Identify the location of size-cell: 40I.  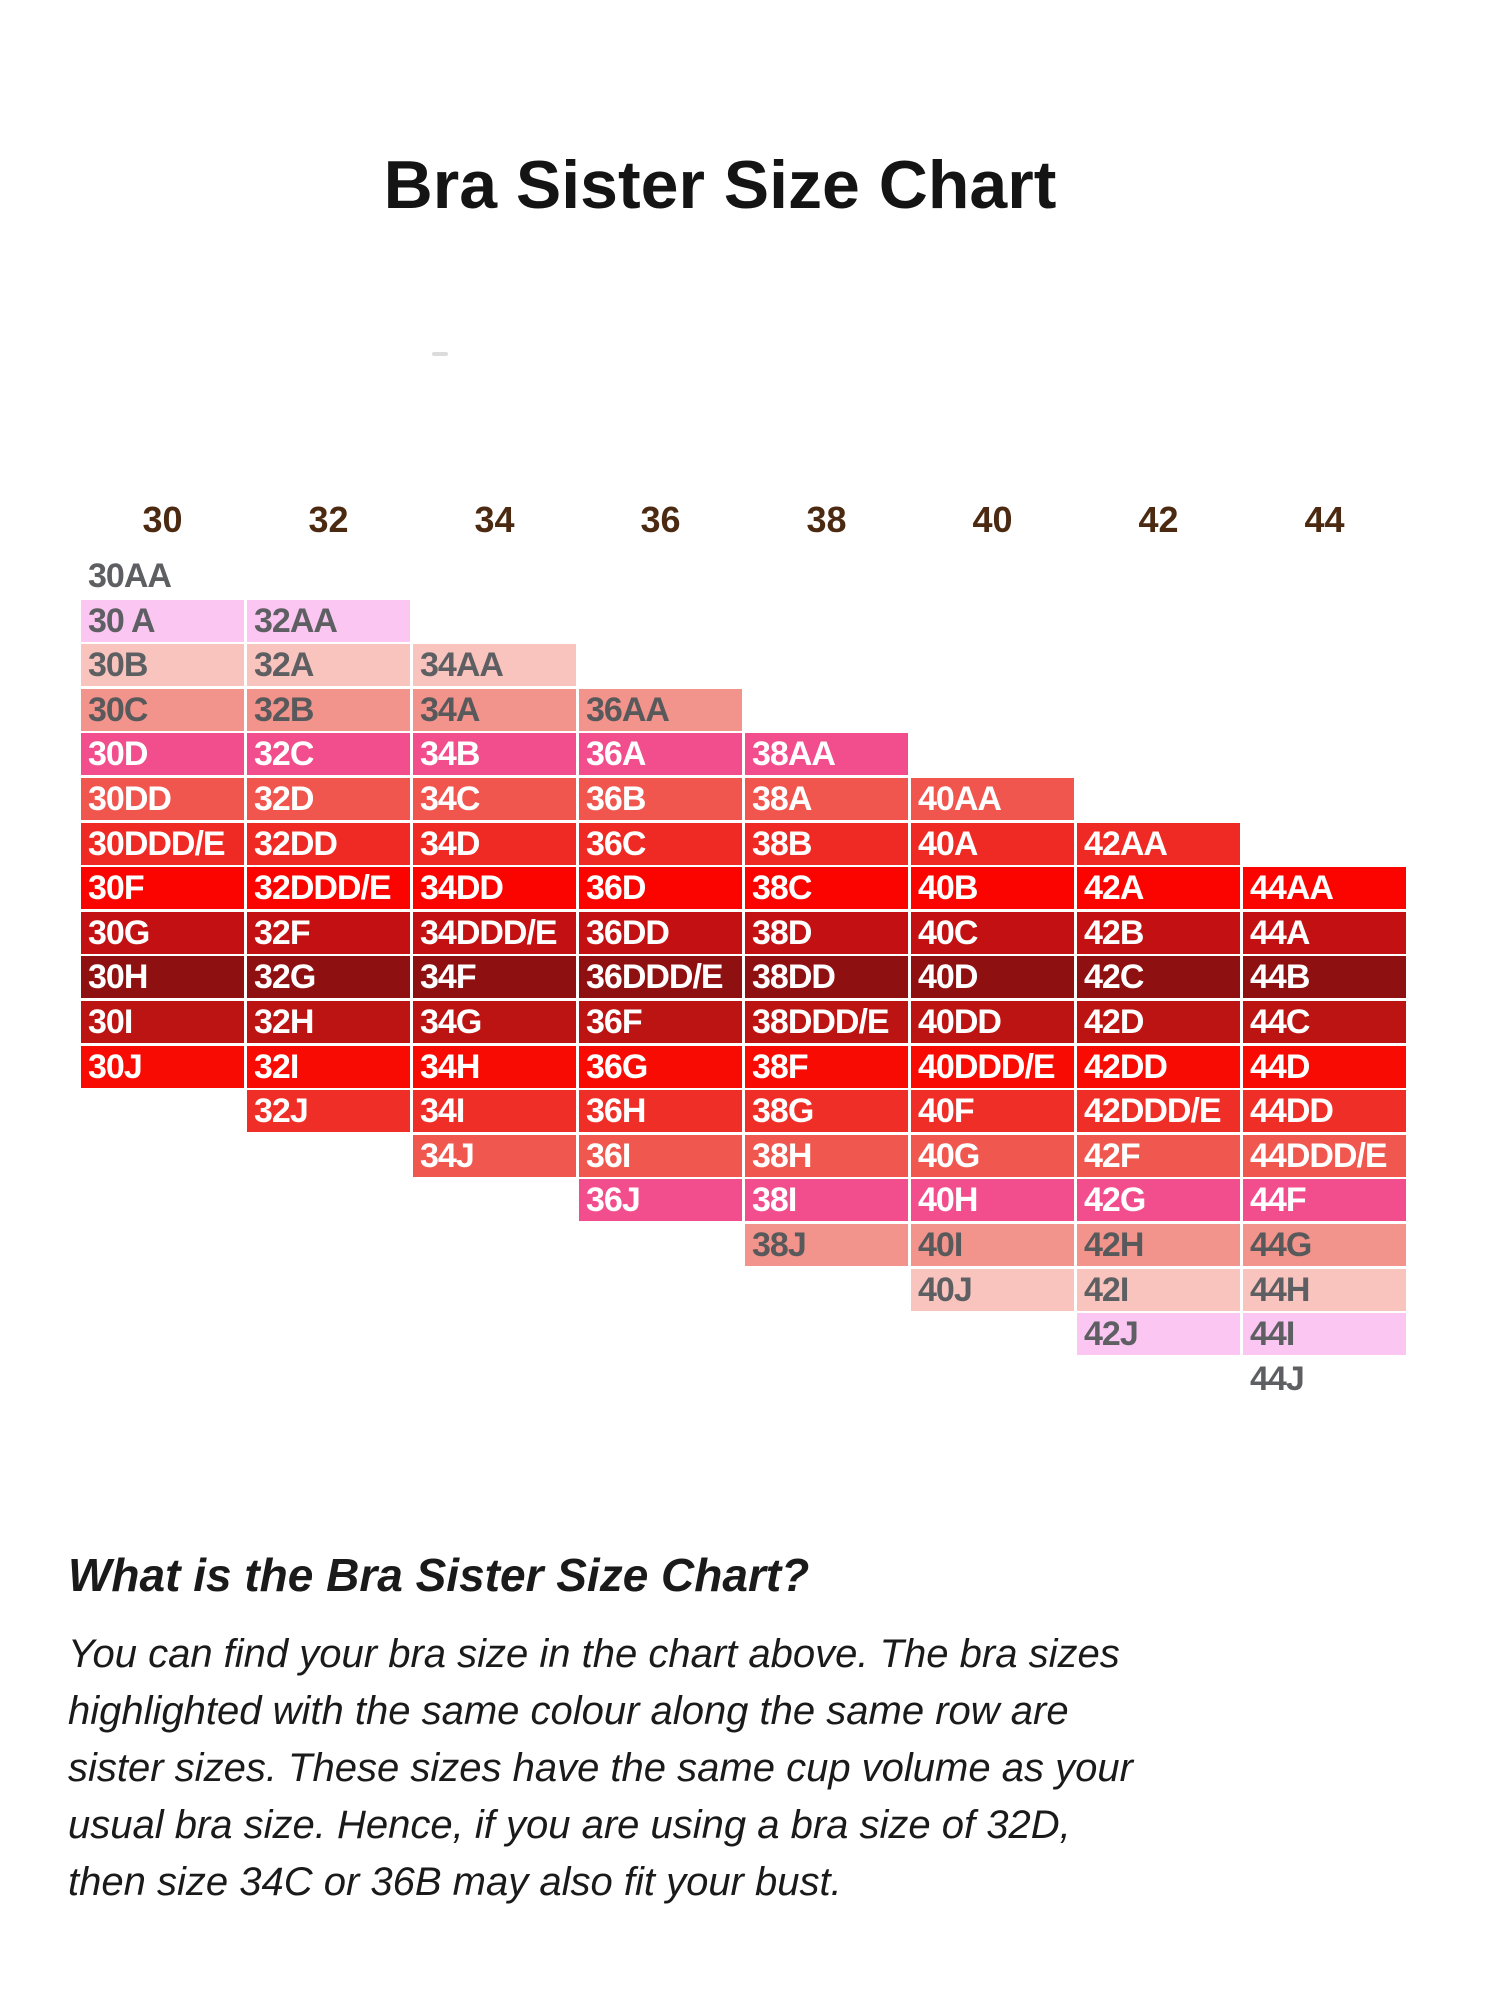
(992, 1245).